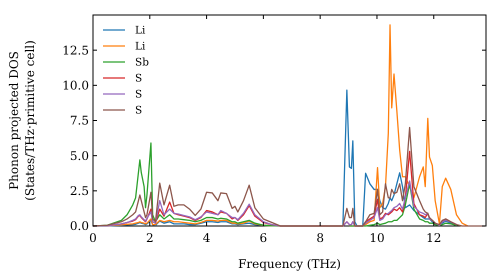 Image resolution: width=500 pixels, height=280 pixels. I want to click on y-tick-label: 2.5, so click(79, 191).